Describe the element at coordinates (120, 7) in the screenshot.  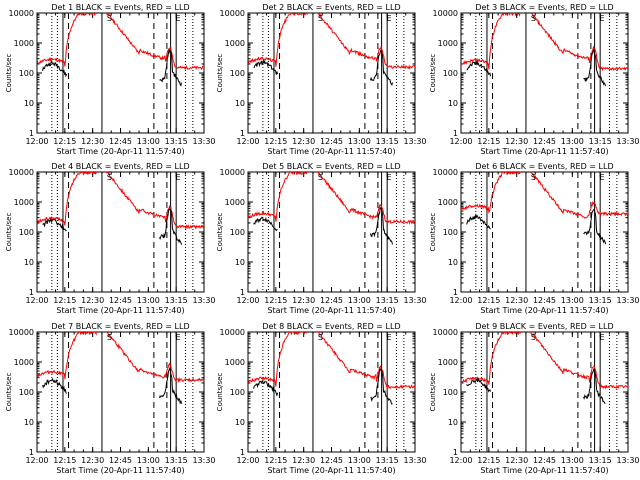
I see `panel-title: Det 1 BLACK = Events, RED = LLD` at that location.